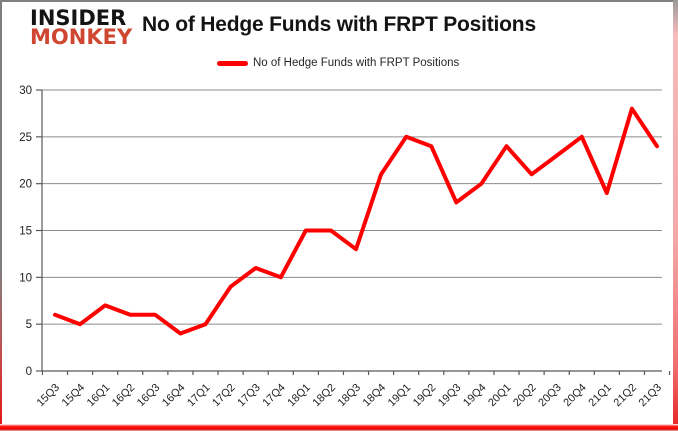 The width and height of the screenshot is (678, 431). I want to click on logo-line1: INSIDER, so click(78, 18).